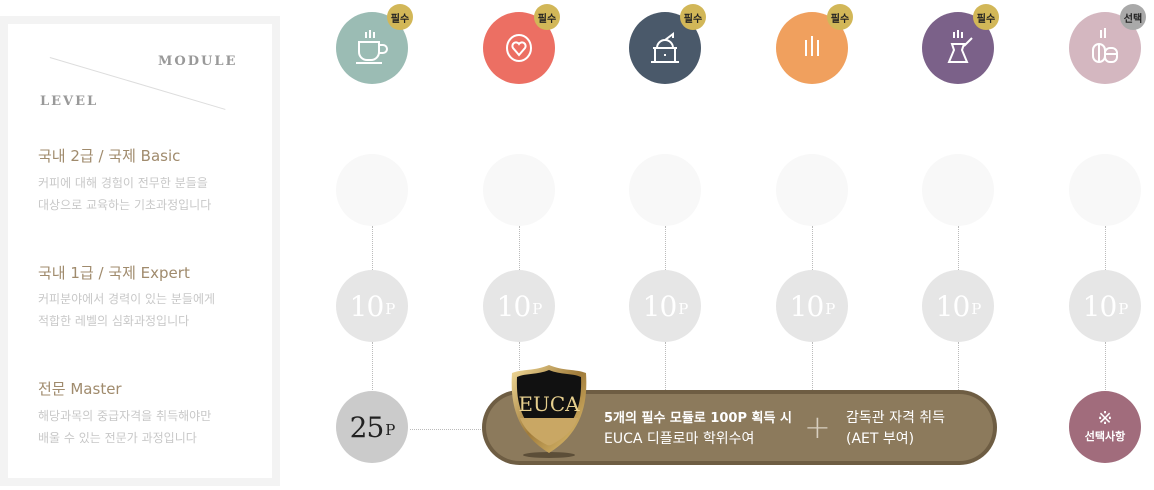 This screenshot has height=490, width=1154. Describe the element at coordinates (880, 439) in the screenshot. I see `diploma-line4: (AET 부여)` at that location.